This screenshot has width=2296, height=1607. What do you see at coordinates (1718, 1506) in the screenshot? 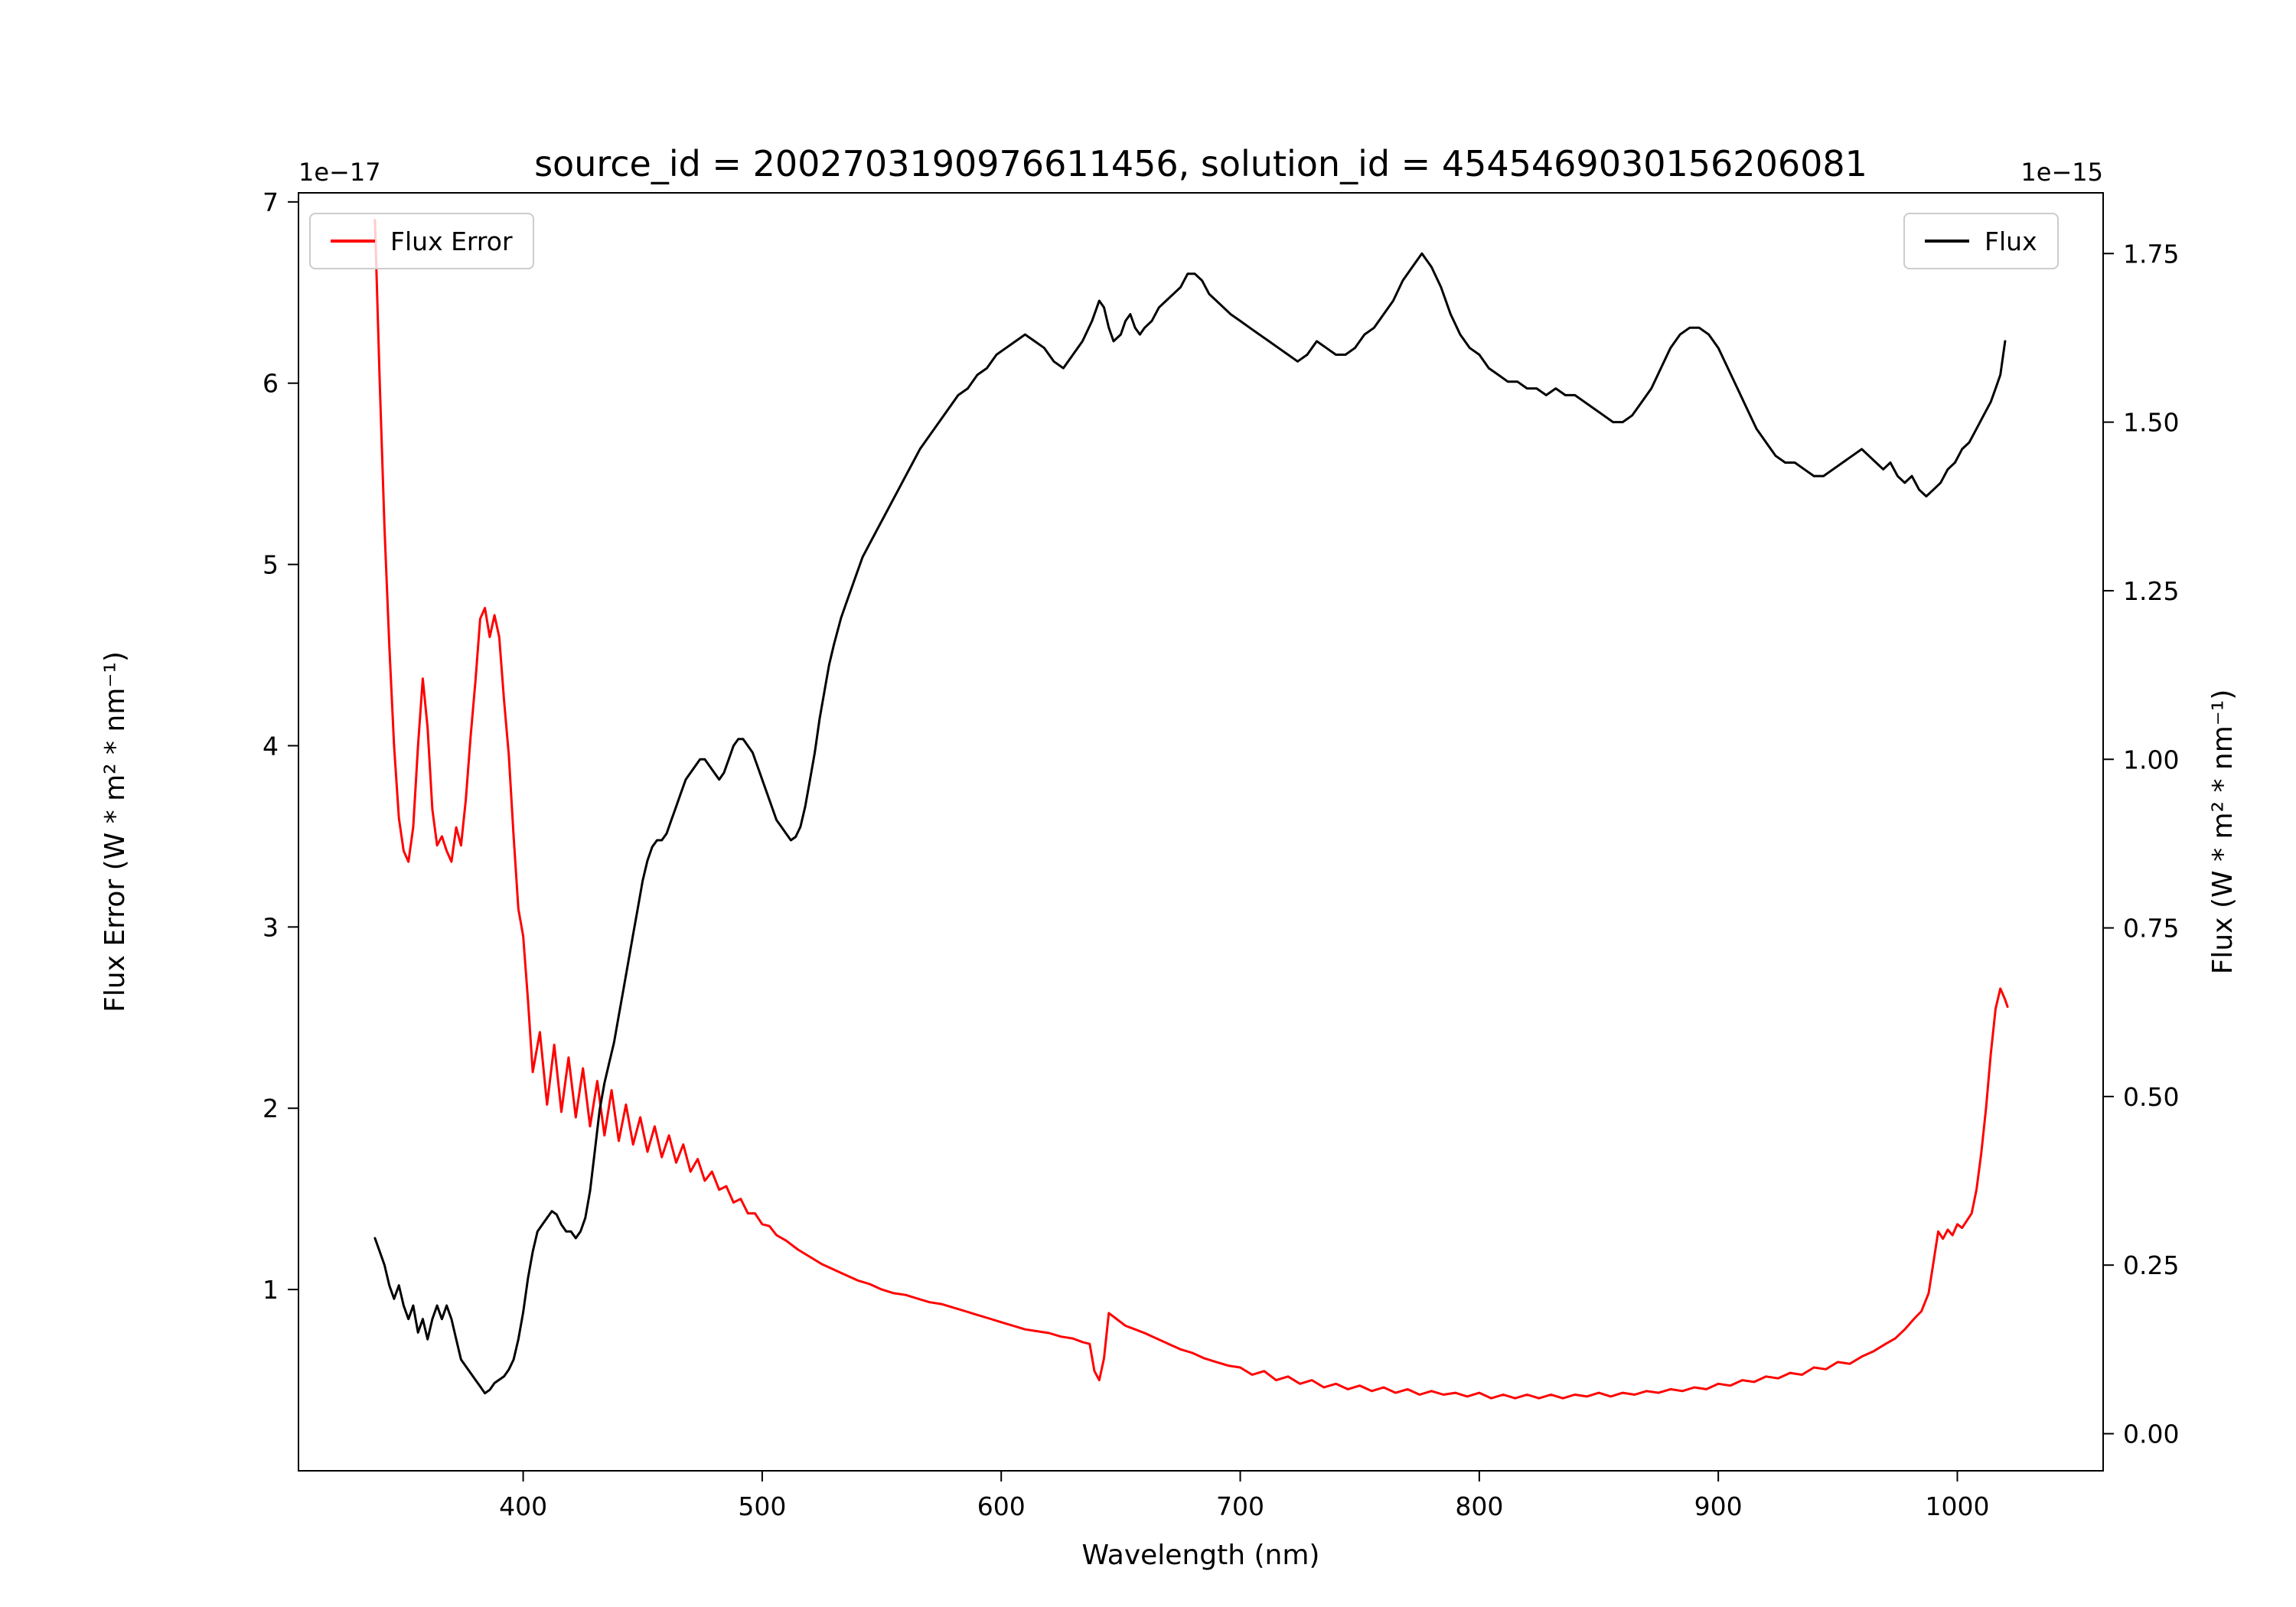
I see `x-tick-label: 900` at bounding box center [1718, 1506].